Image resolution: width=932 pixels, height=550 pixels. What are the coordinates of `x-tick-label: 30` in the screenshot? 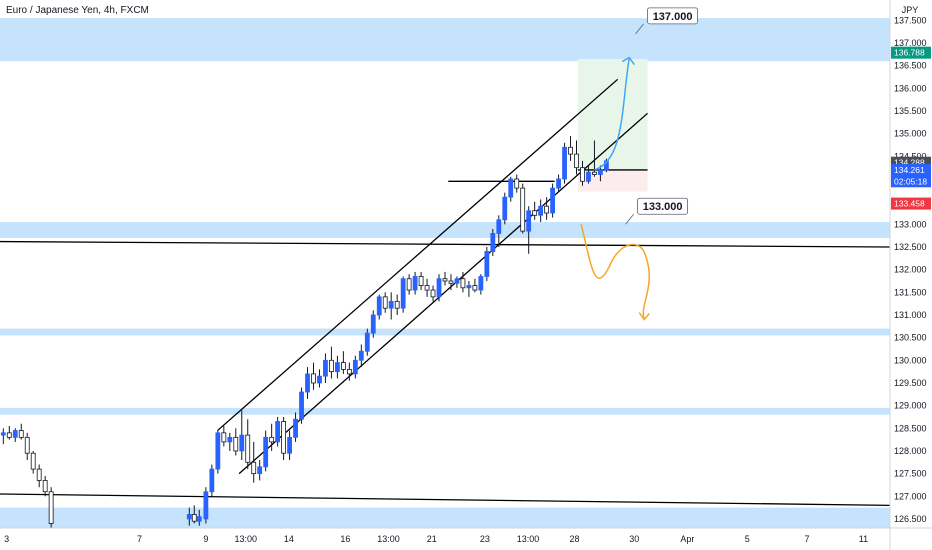 It's located at (634, 539).